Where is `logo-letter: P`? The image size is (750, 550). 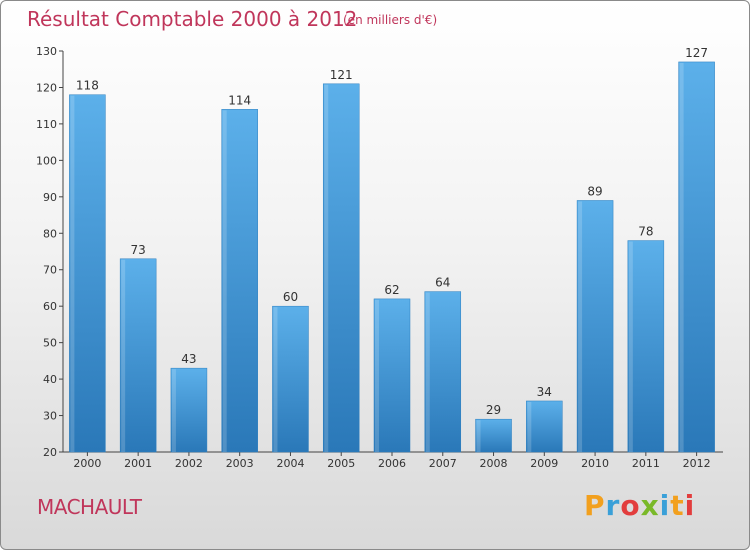 logo-letter: P is located at coordinates (595, 505).